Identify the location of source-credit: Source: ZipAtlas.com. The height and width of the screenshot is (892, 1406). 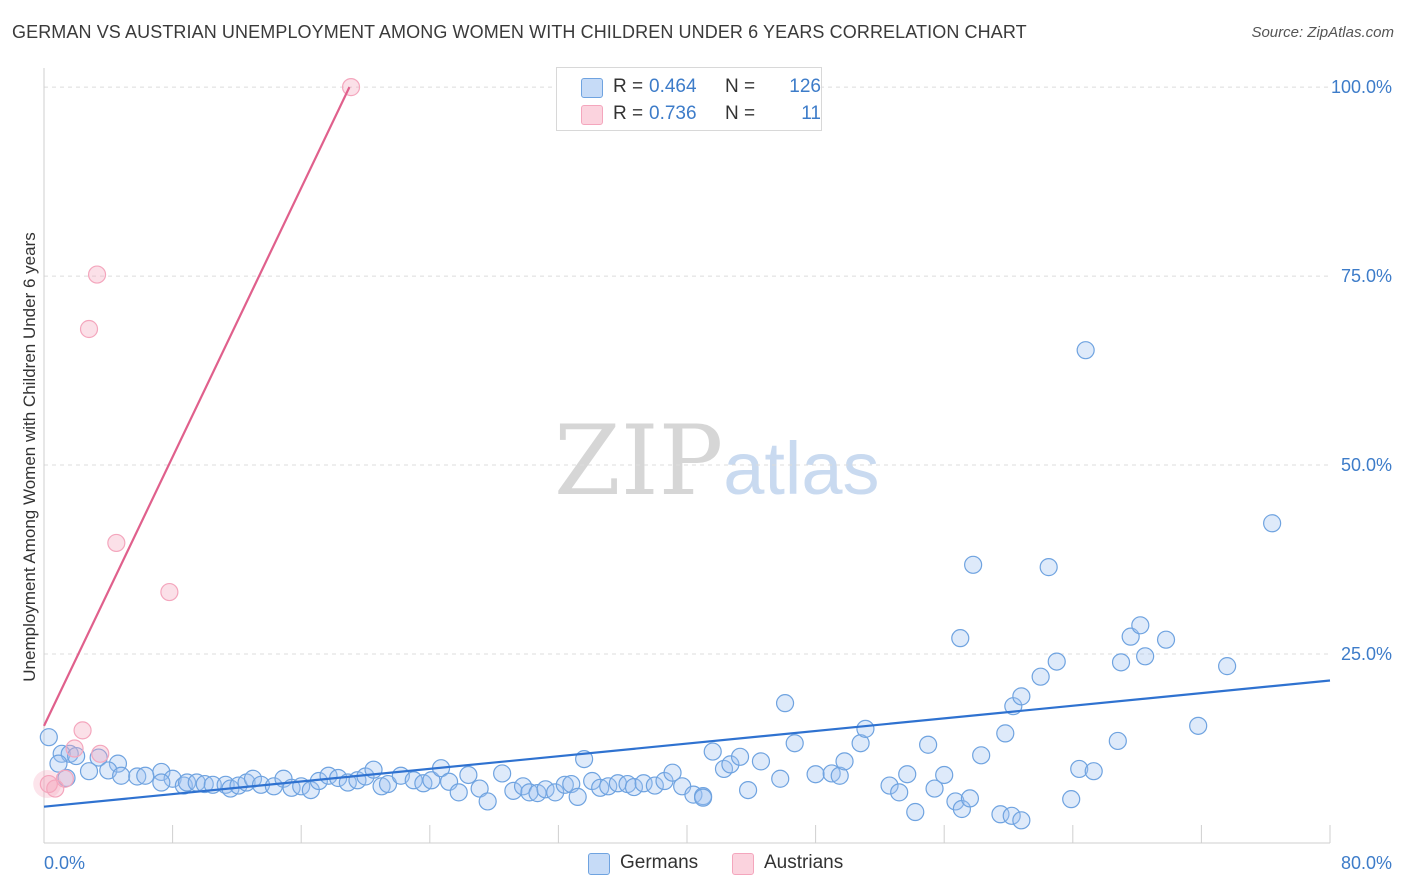
(1322, 32).